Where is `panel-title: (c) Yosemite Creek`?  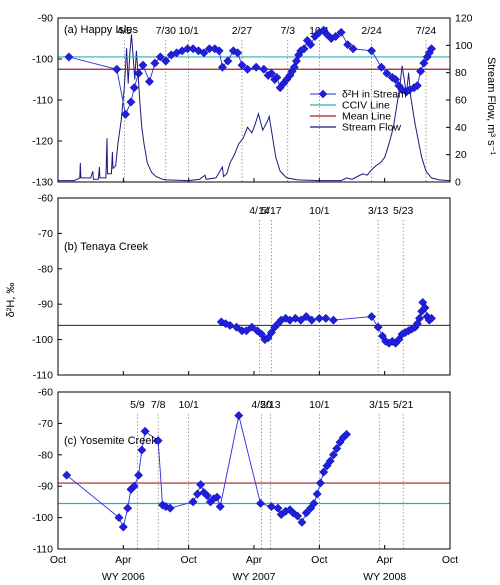 panel-title: (c) Yosemite Creek is located at coordinates (110, 441).